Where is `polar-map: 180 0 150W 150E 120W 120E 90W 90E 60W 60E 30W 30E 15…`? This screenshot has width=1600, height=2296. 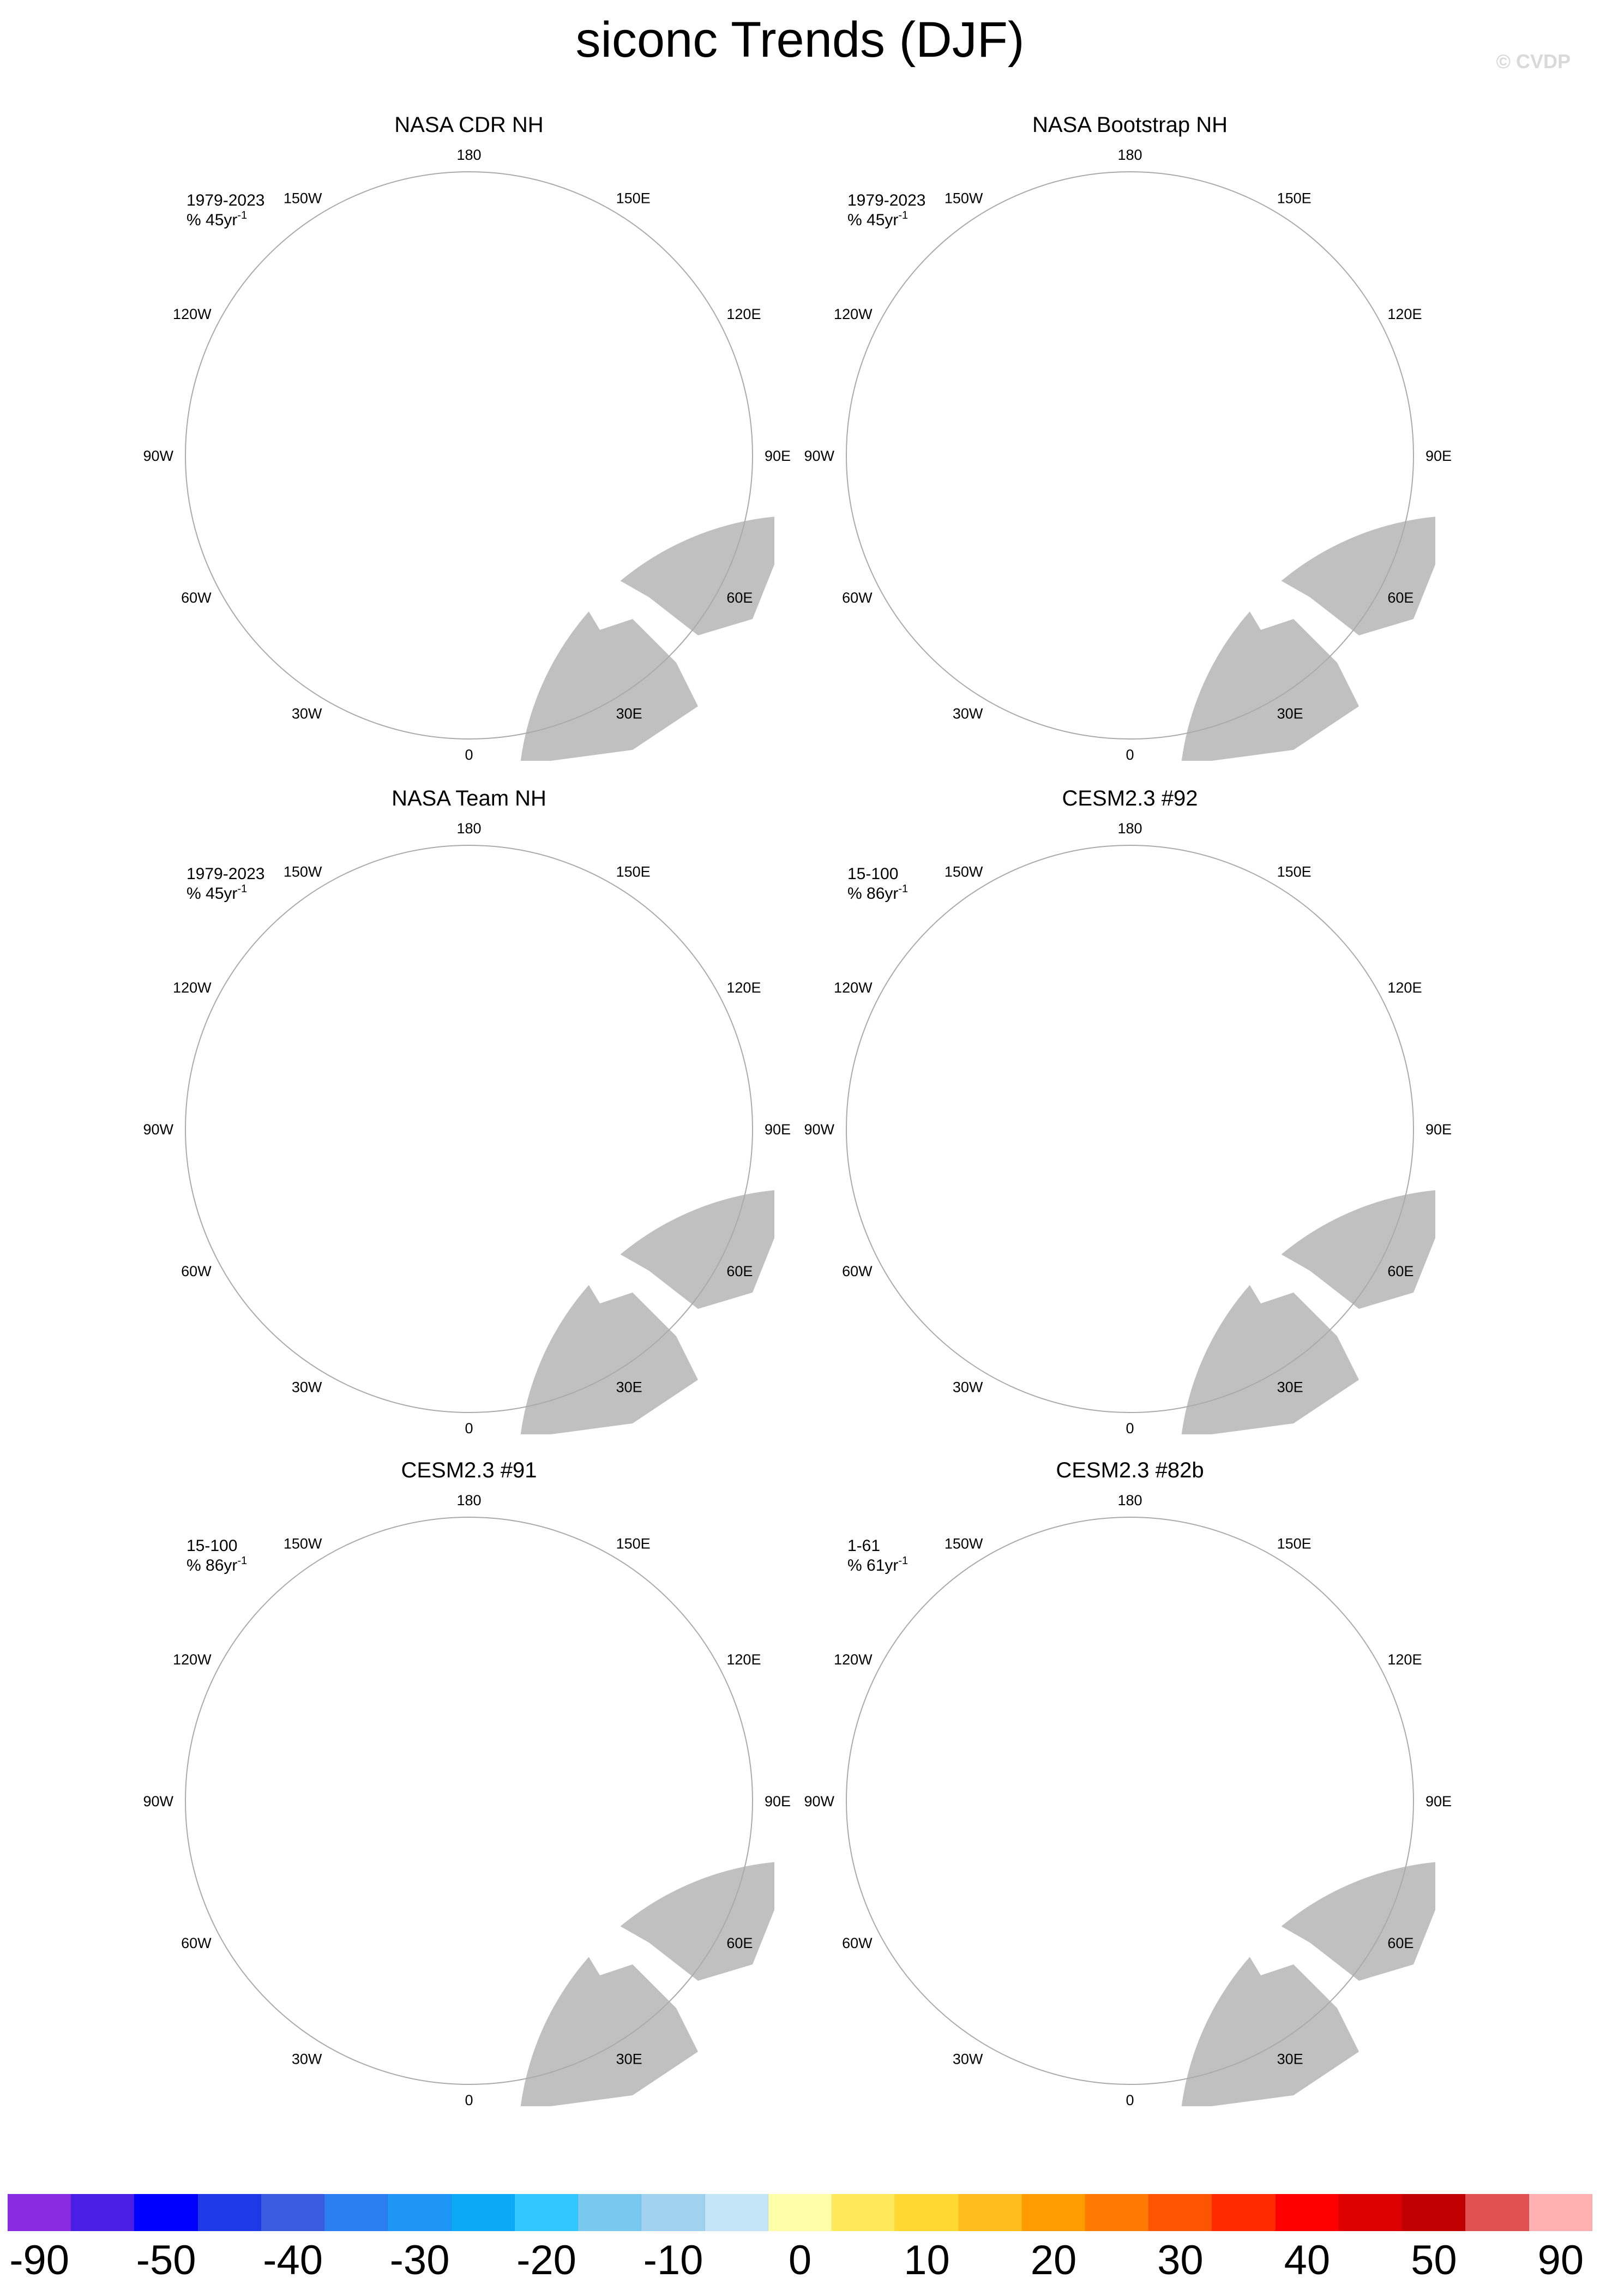 polar-map: 180 0 150W 150E 120W 120E 90W 90E 60W 60E 30W 30E 15… is located at coordinates (467, 1800).